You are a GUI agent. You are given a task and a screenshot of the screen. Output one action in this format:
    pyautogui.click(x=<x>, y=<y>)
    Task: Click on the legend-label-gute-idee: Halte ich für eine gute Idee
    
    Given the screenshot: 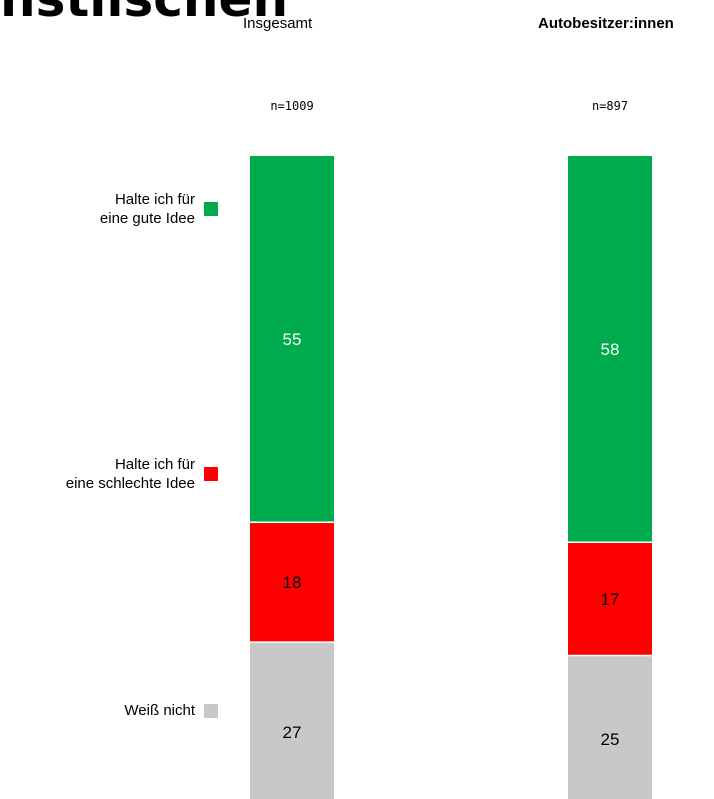 What is the action you would take?
    pyautogui.click(x=147, y=209)
    